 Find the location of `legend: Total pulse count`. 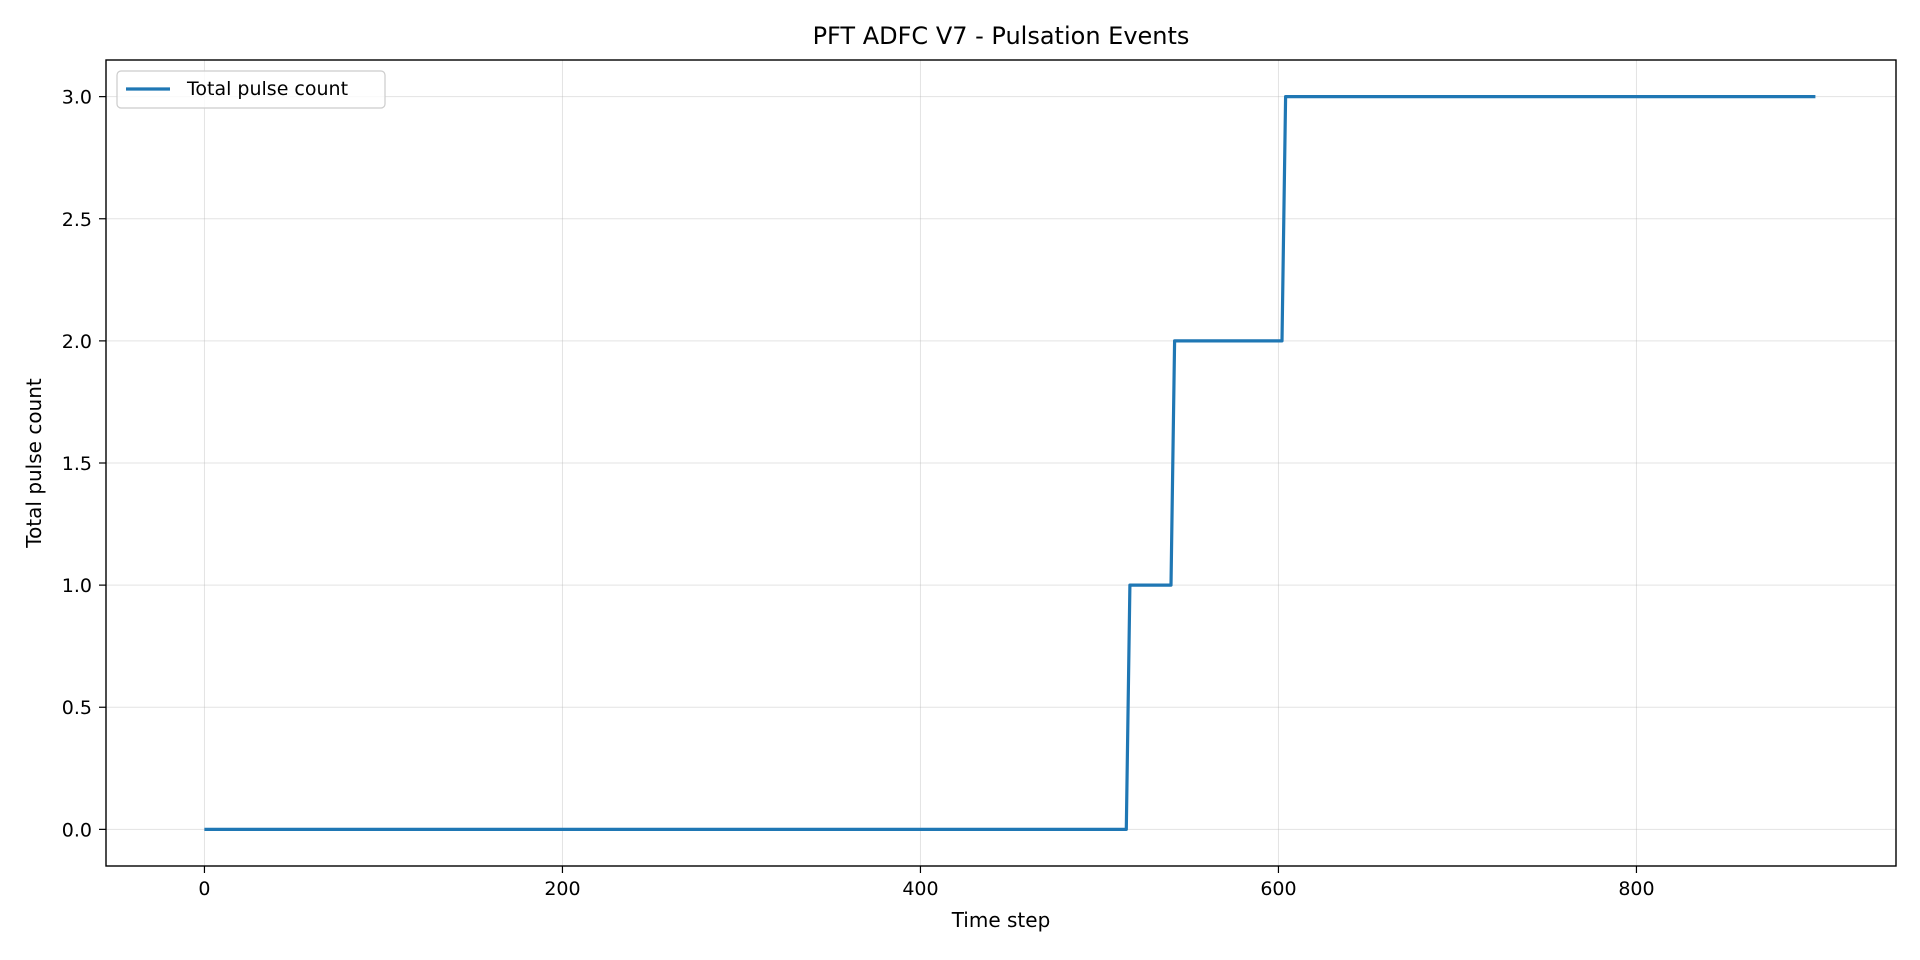

legend: Total pulse count is located at coordinates (251, 89).